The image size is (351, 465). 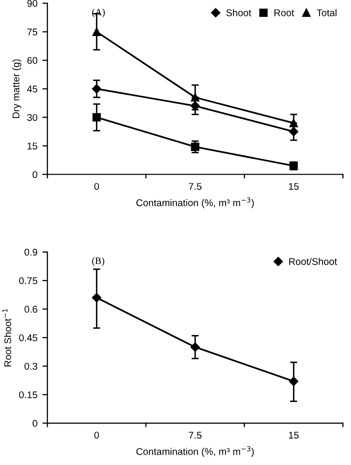 What do you see at coordinates (31, 366) in the screenshot?
I see `y-tick-label: 0.3` at bounding box center [31, 366].